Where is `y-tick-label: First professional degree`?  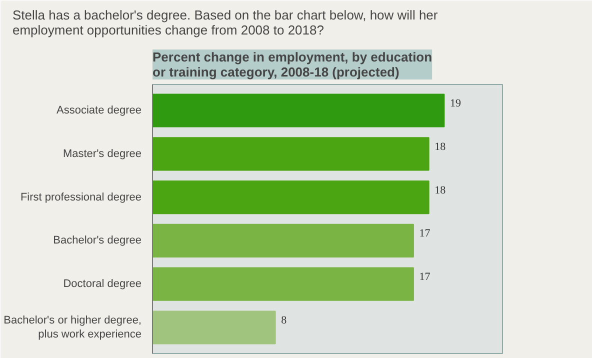 y-tick-label: First professional degree is located at coordinates (81, 197).